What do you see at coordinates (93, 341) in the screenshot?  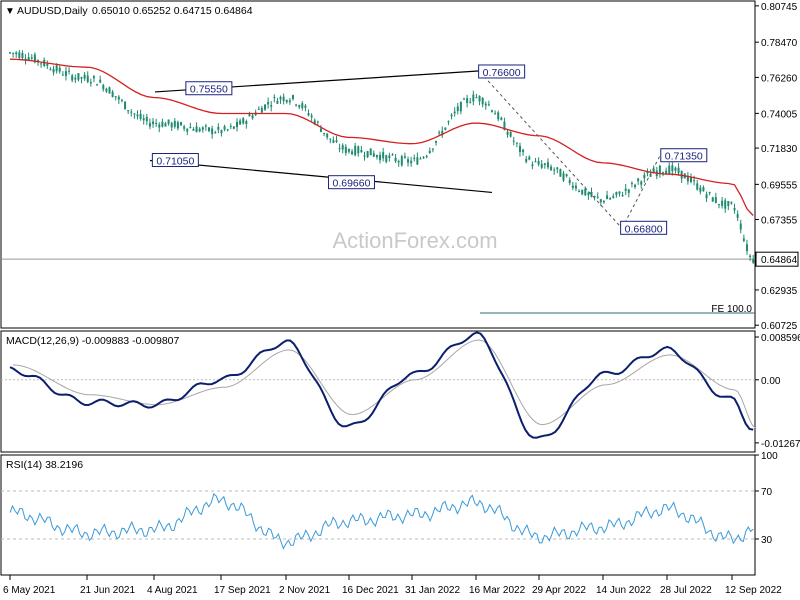 I see `macd-title: MACD(12,26,9) -0.009883 -0.009807` at bounding box center [93, 341].